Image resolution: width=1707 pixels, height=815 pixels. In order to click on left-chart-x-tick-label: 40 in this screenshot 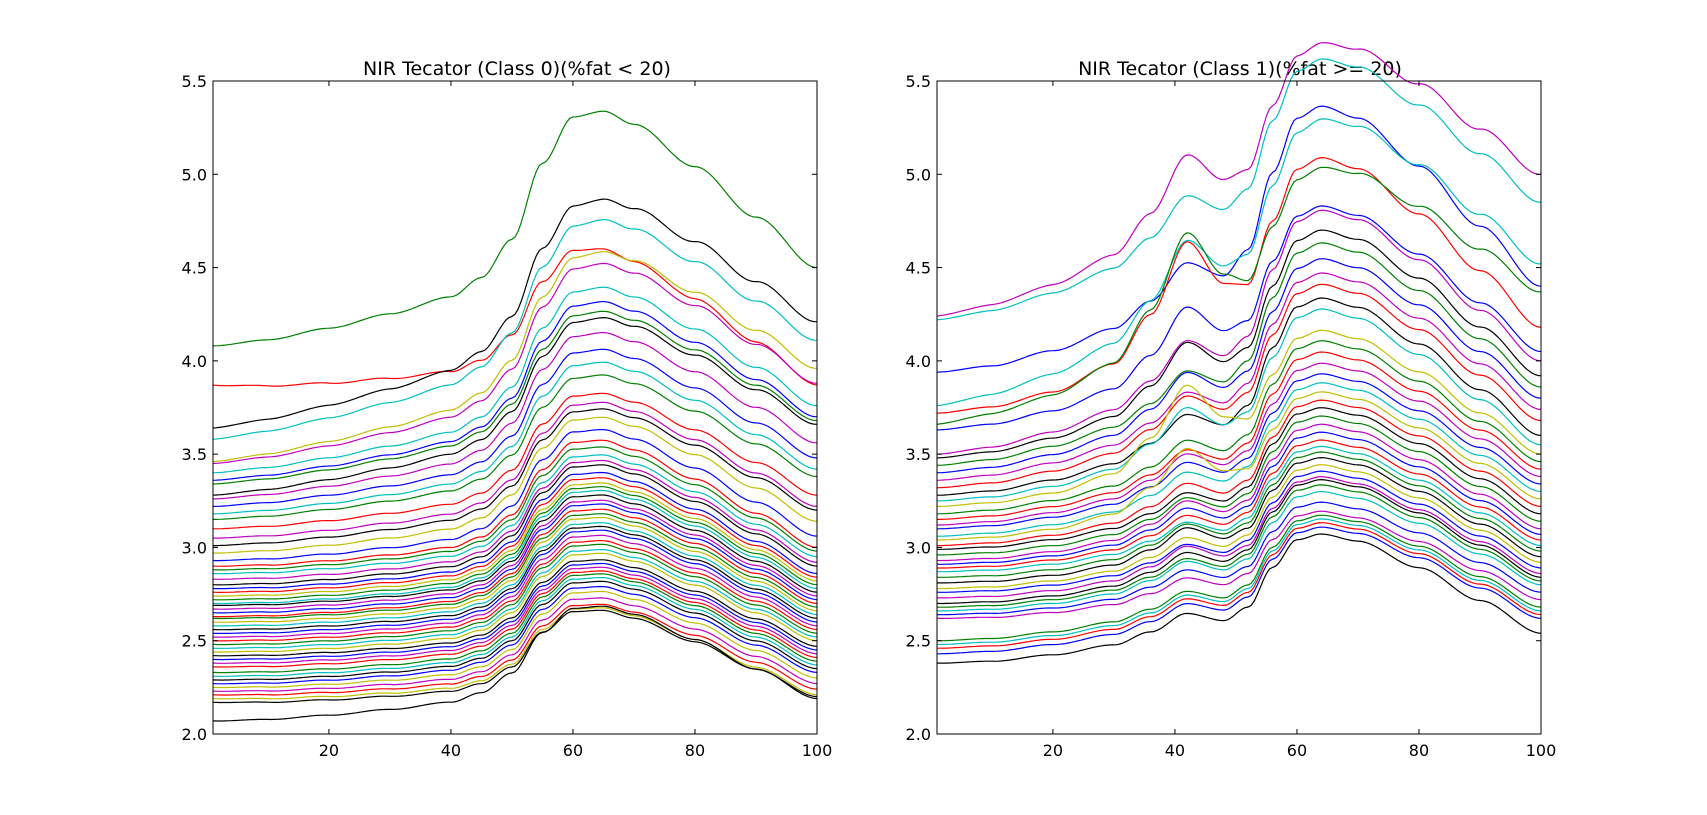, I will do `click(451, 750)`.